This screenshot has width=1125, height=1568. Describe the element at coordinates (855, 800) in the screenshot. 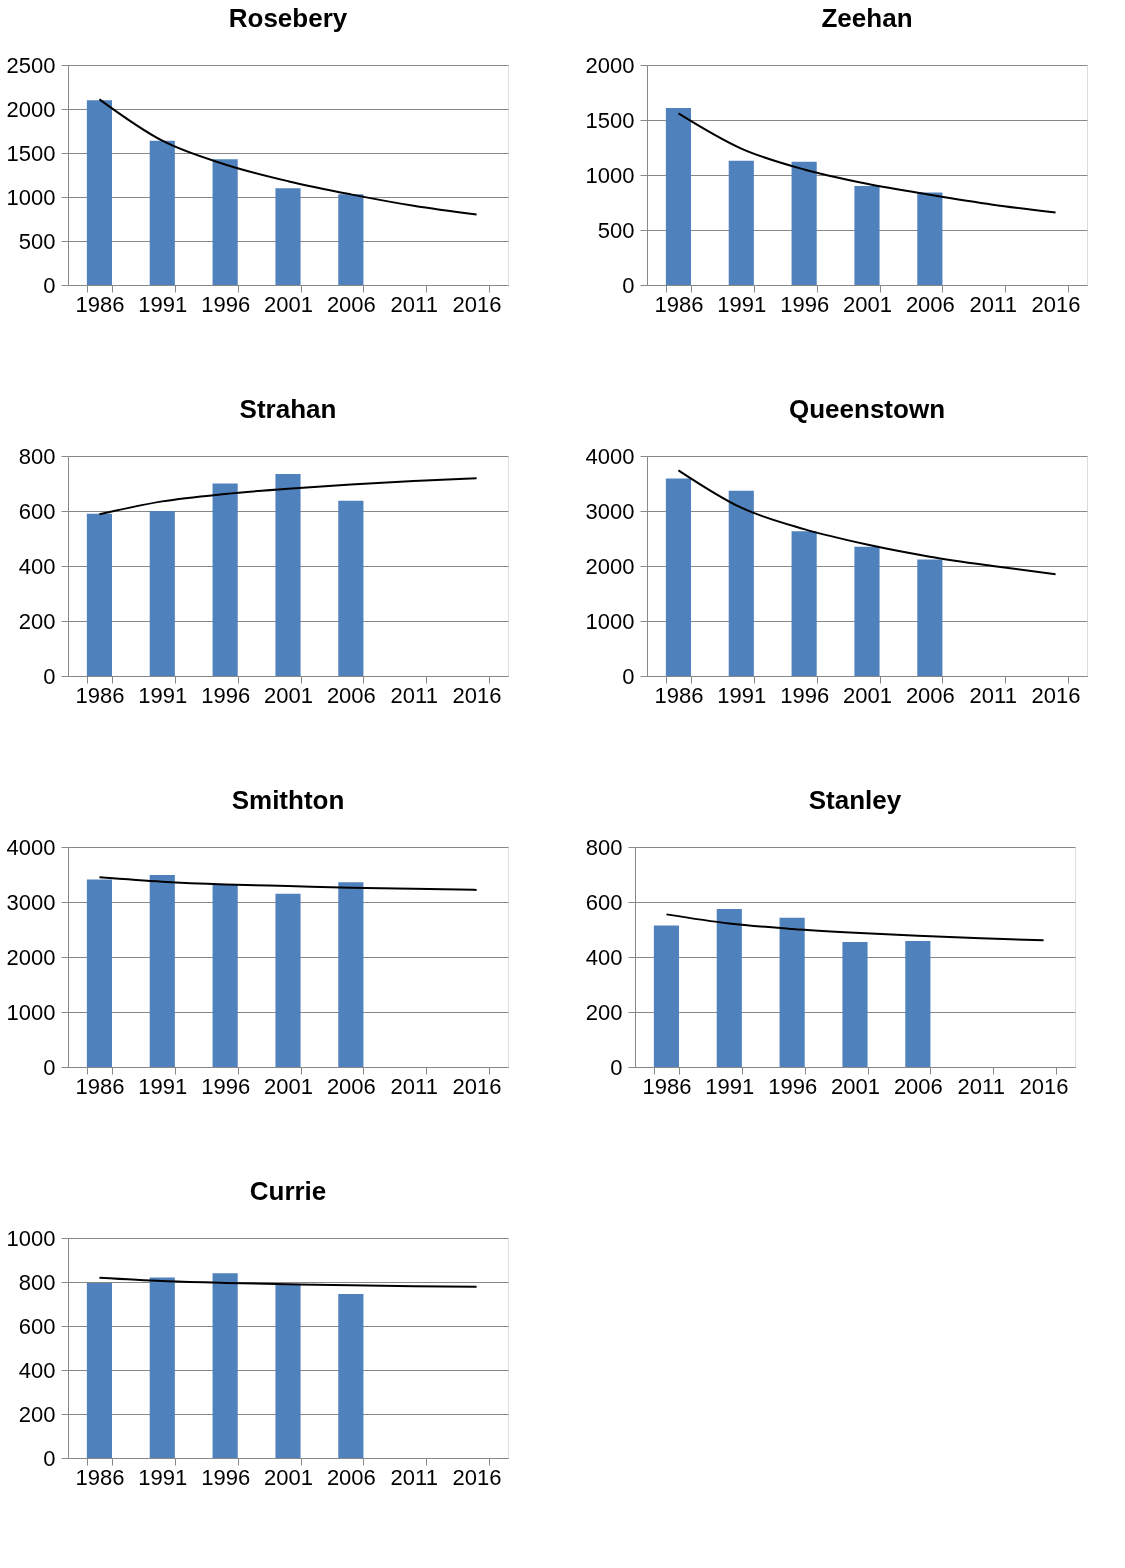

I see `chart-title: Stanley` at that location.